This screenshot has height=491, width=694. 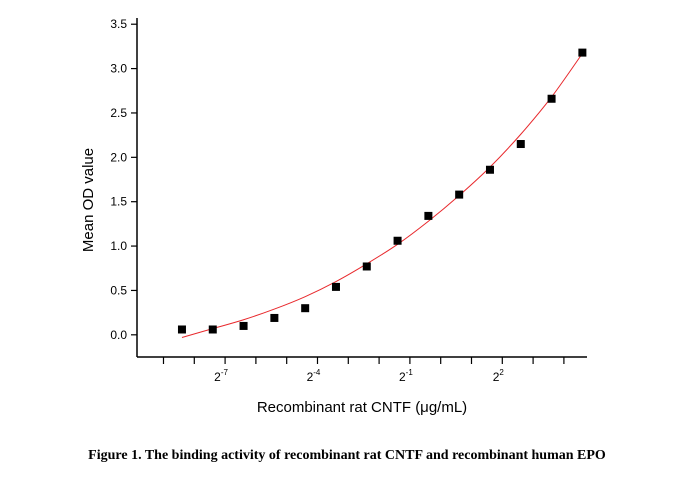 I want to click on x-tick-label: 2-4, so click(x=314, y=376).